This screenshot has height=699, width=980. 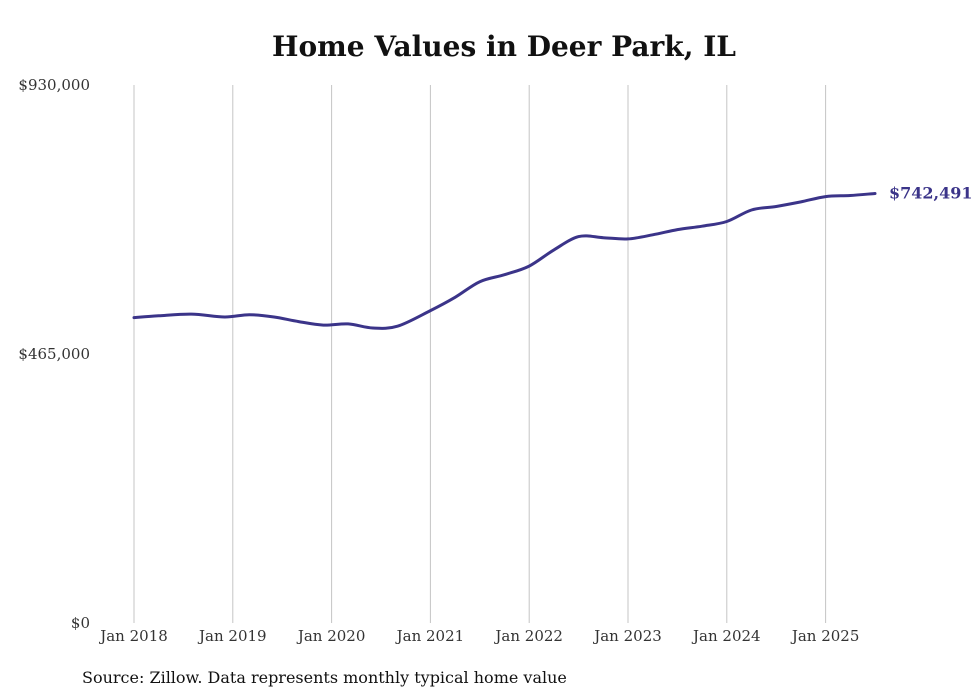 What do you see at coordinates (931, 192) in the screenshot?
I see `end-value-label: $742,491` at bounding box center [931, 192].